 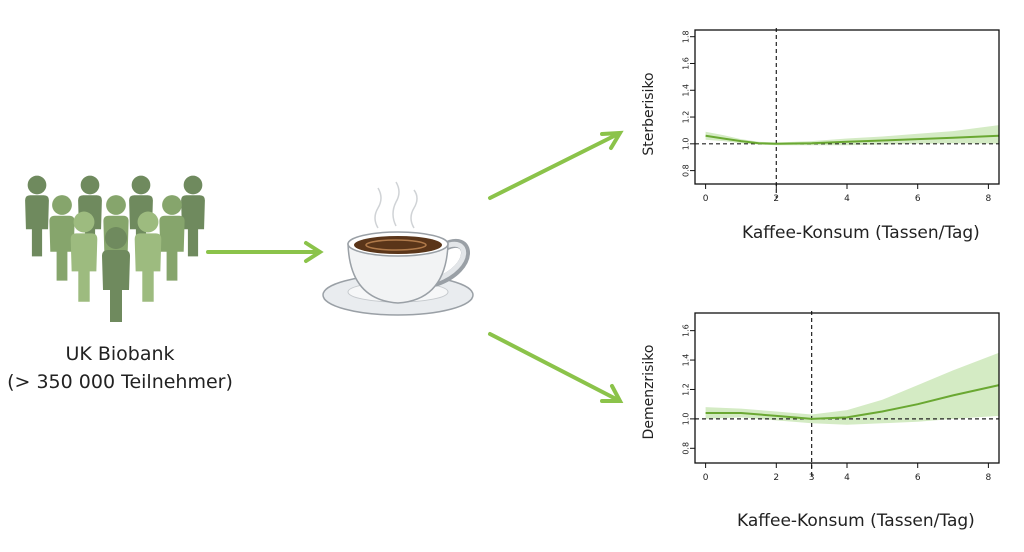 What do you see at coordinates (847, 107) in the screenshot?
I see `plot-frame` at bounding box center [847, 107].